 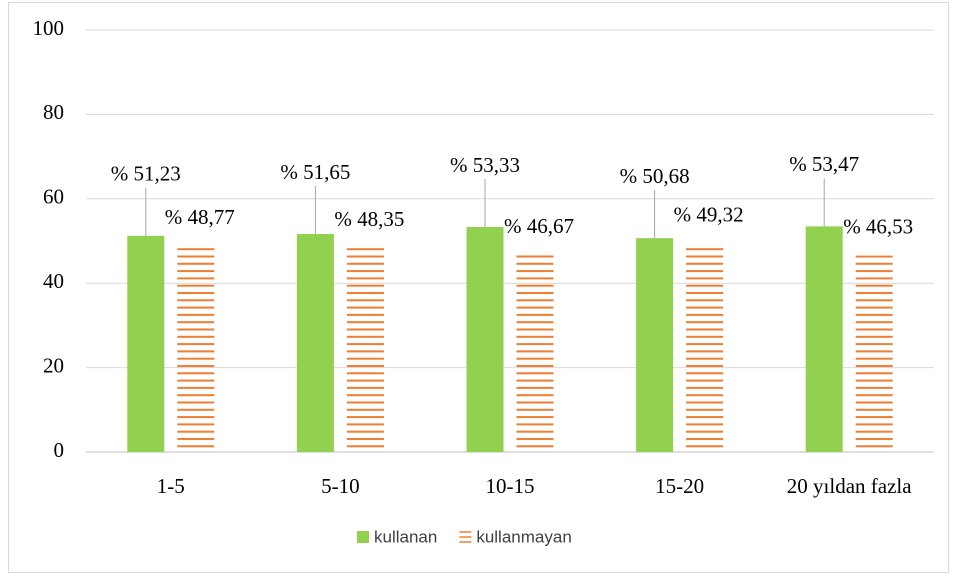 I want to click on x-tick-label: 5-10, so click(x=340, y=486).